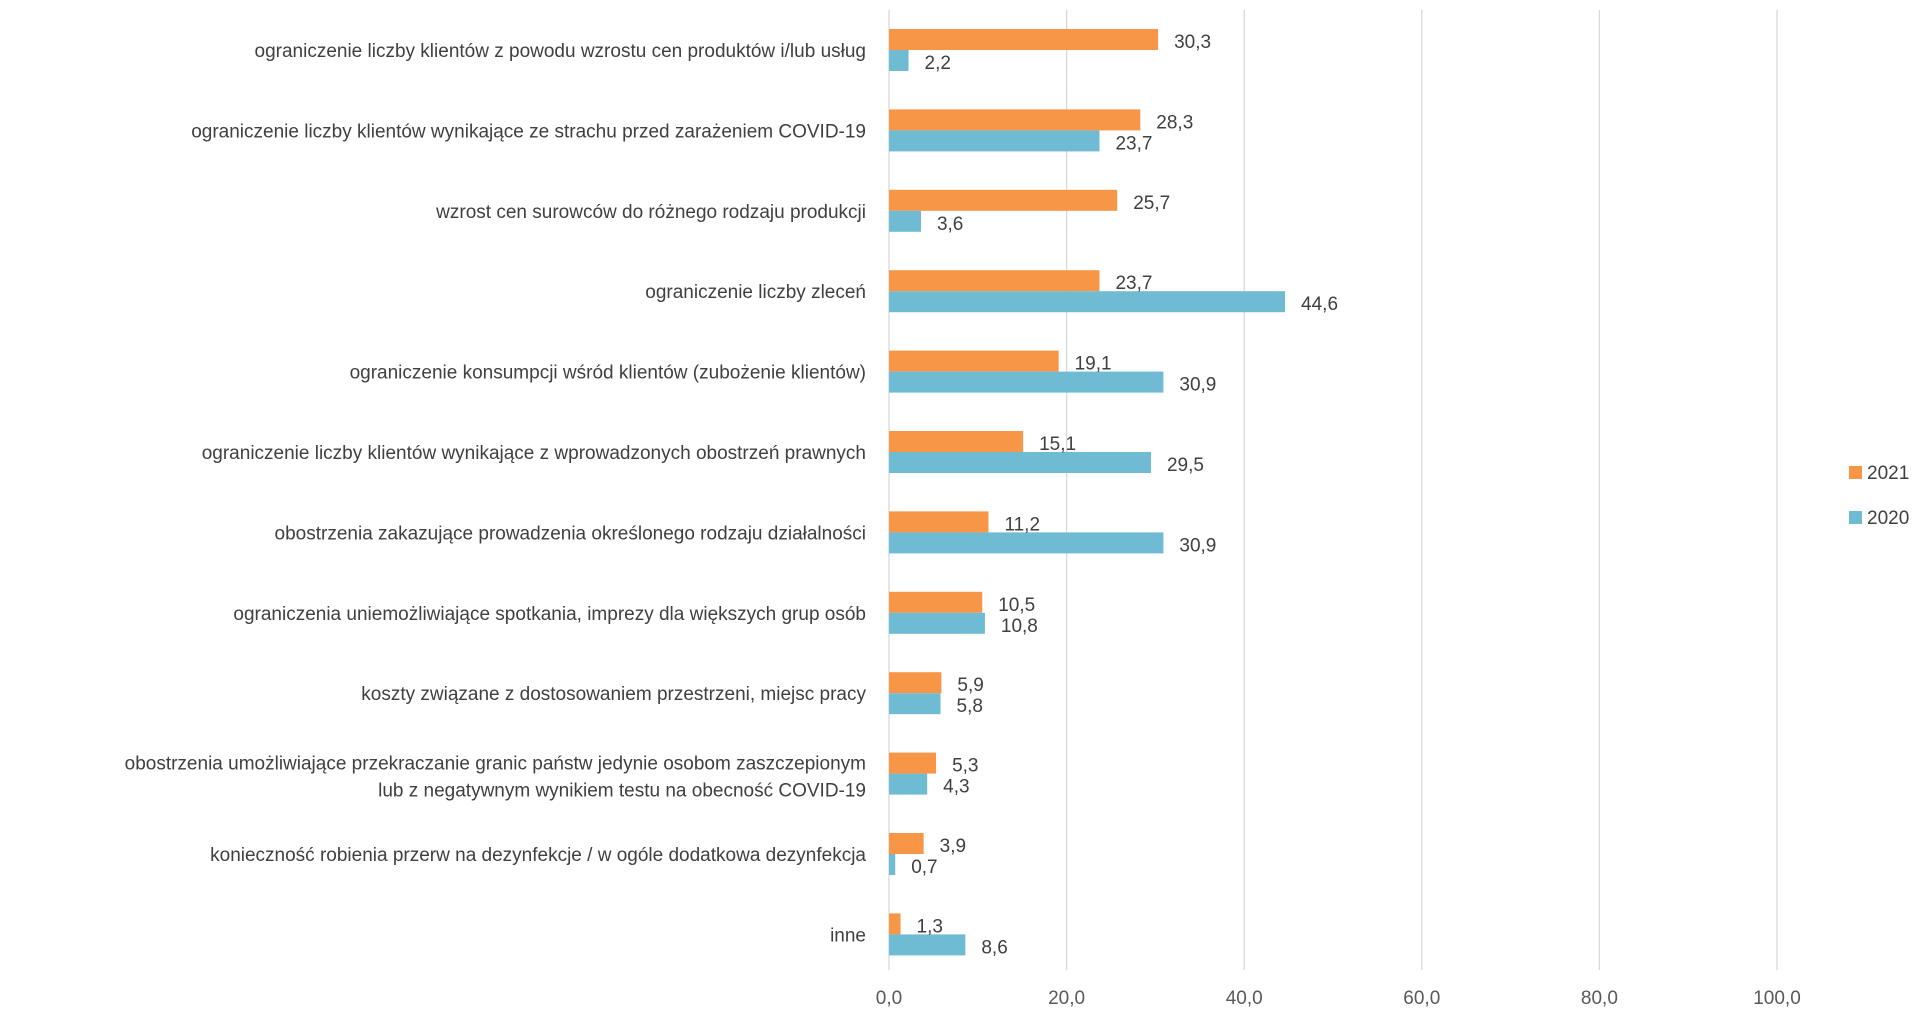 Image resolution: width=1919 pixels, height=1024 pixels. Describe the element at coordinates (930, 926) in the screenshot. I see `data-label-2021: 1,3` at that location.